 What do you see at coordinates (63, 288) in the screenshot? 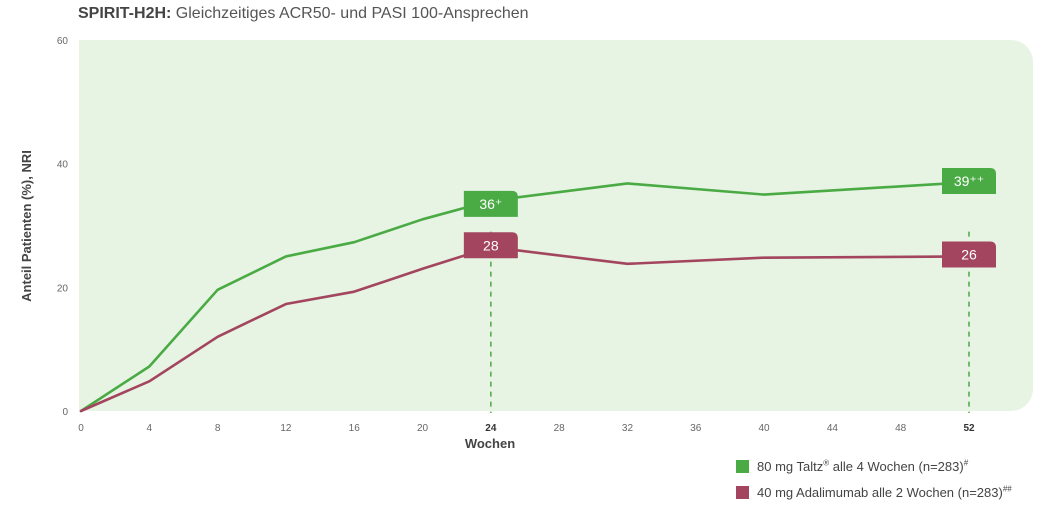
I see `y-tick-label: 20` at bounding box center [63, 288].